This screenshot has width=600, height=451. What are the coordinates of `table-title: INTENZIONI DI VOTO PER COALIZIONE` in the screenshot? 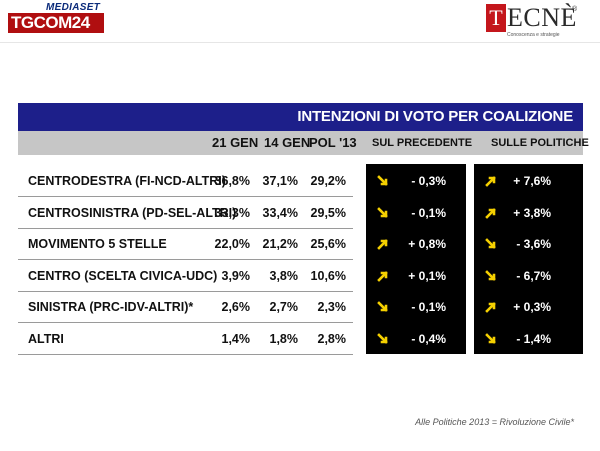 It's located at (435, 116).